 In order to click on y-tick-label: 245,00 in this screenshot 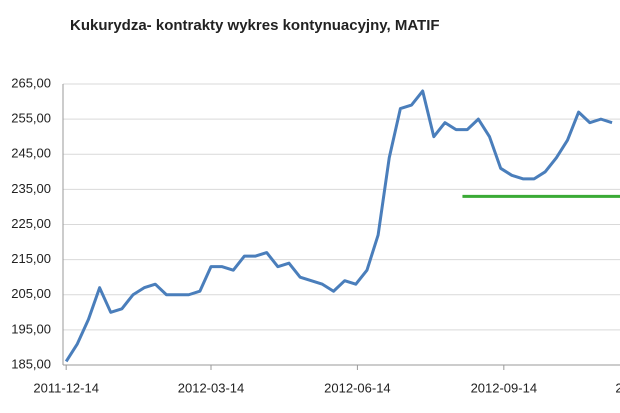, I will do `click(31, 153)`.